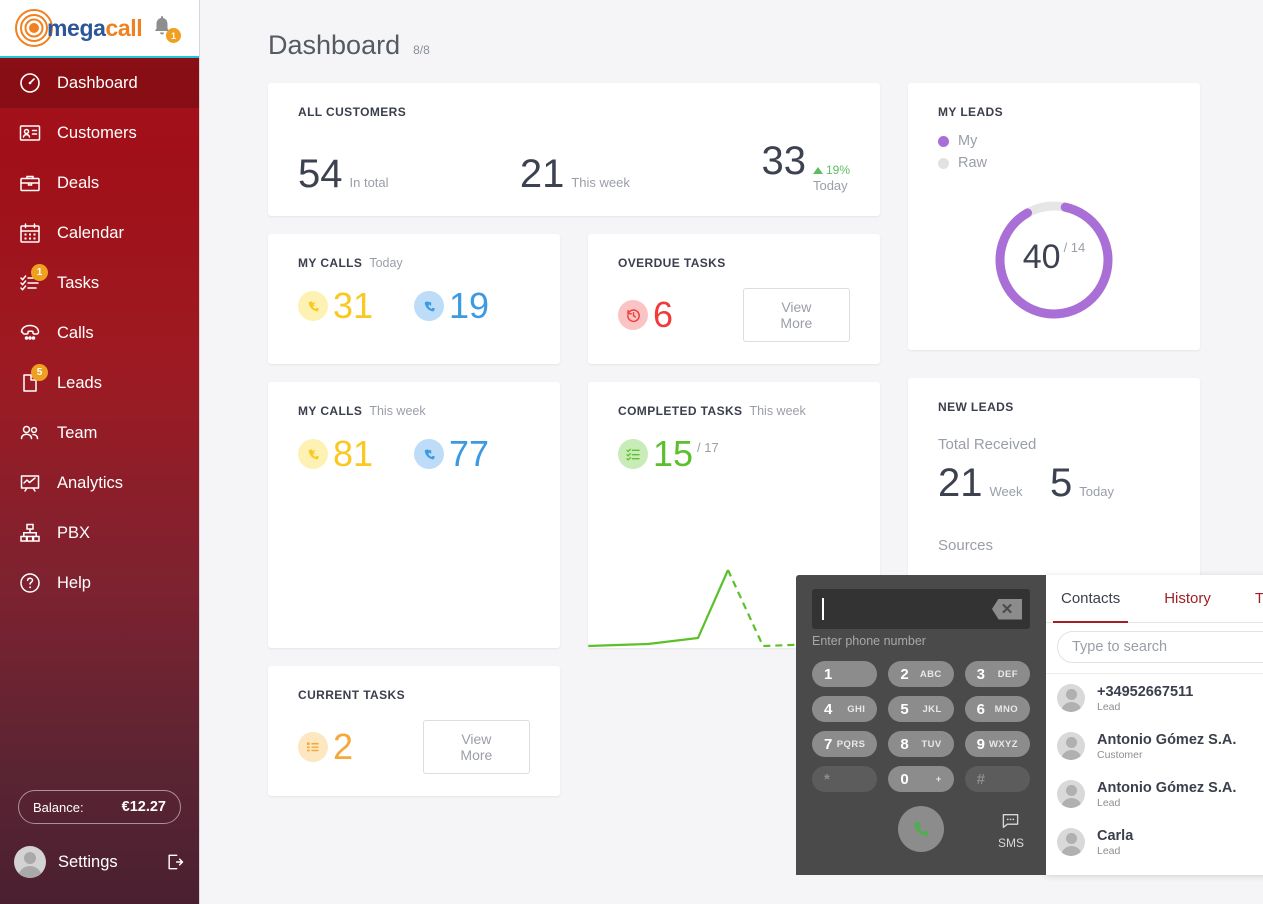 The width and height of the screenshot is (1263, 904). I want to click on dialpad-key-1: 1, so click(845, 674).